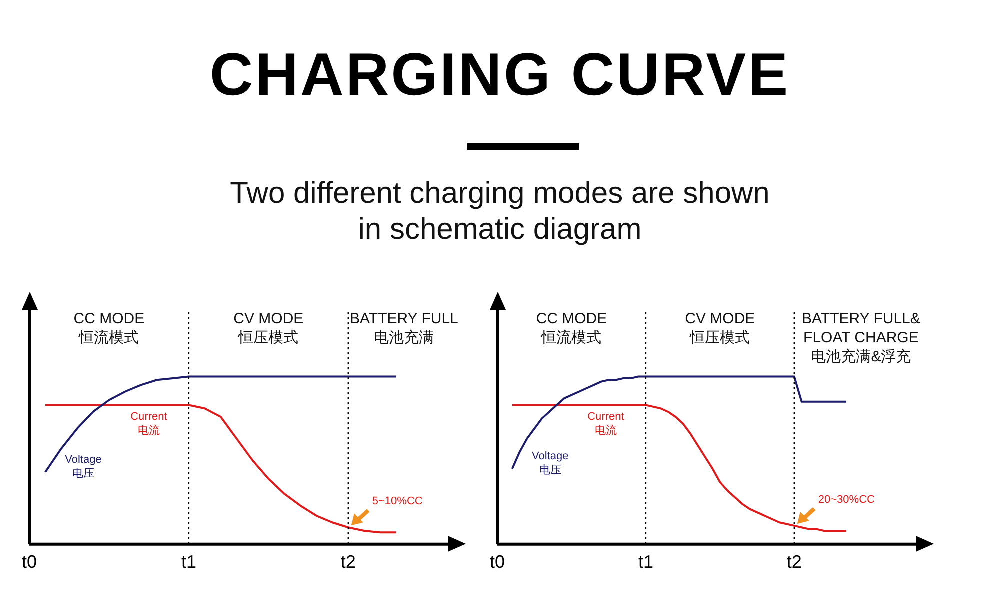 The image size is (1000, 613). Describe the element at coordinates (500, 74) in the screenshot. I see `chart-title: CHARGING CURVE` at that location.